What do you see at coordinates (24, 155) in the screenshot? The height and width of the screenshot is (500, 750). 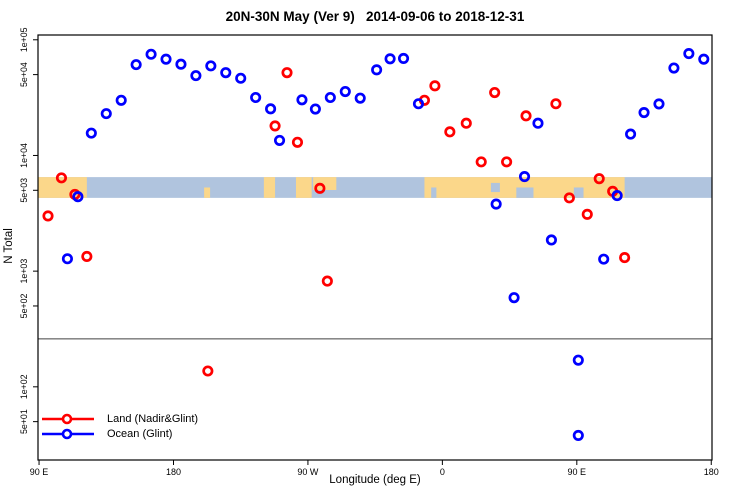 I see `y-tick-label: 1e+04` at bounding box center [24, 155].